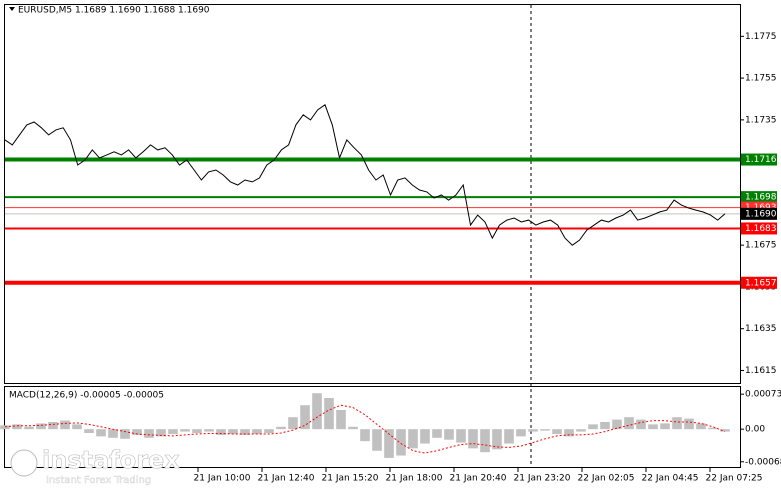  What do you see at coordinates (763, 462) in the screenshot?
I see `y-tick-label: -0.00068` at bounding box center [763, 462].